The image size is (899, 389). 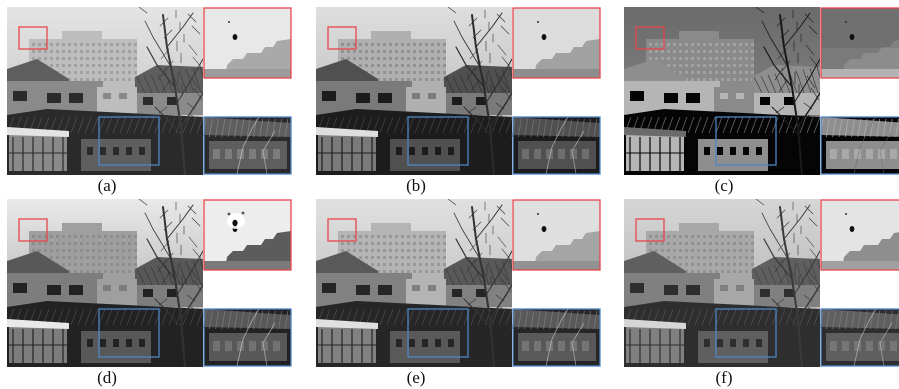 I want to click on photo-a, so click(x=149, y=91).